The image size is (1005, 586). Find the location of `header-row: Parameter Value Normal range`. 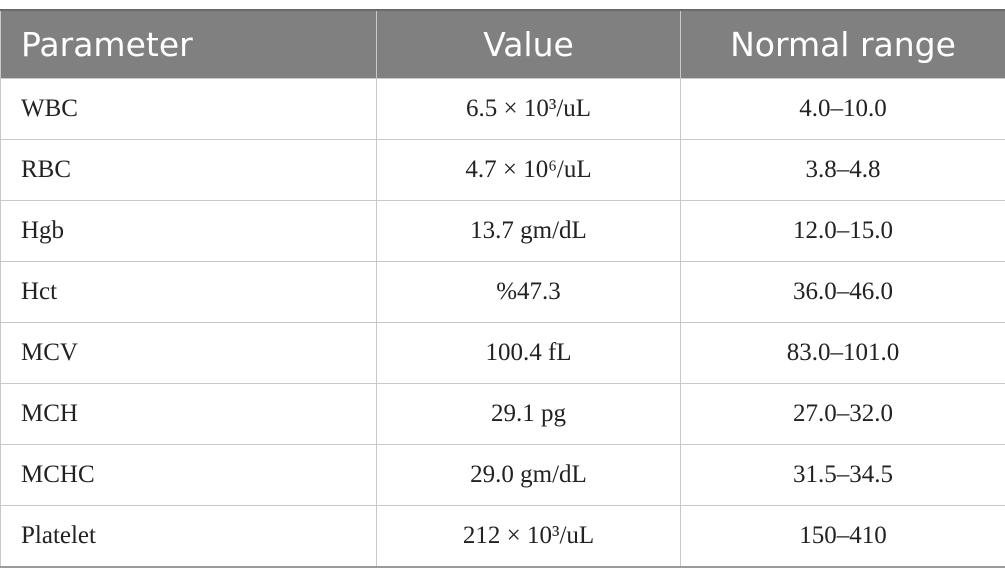

header-row: Parameter Value Normal range is located at coordinates (502, 44).